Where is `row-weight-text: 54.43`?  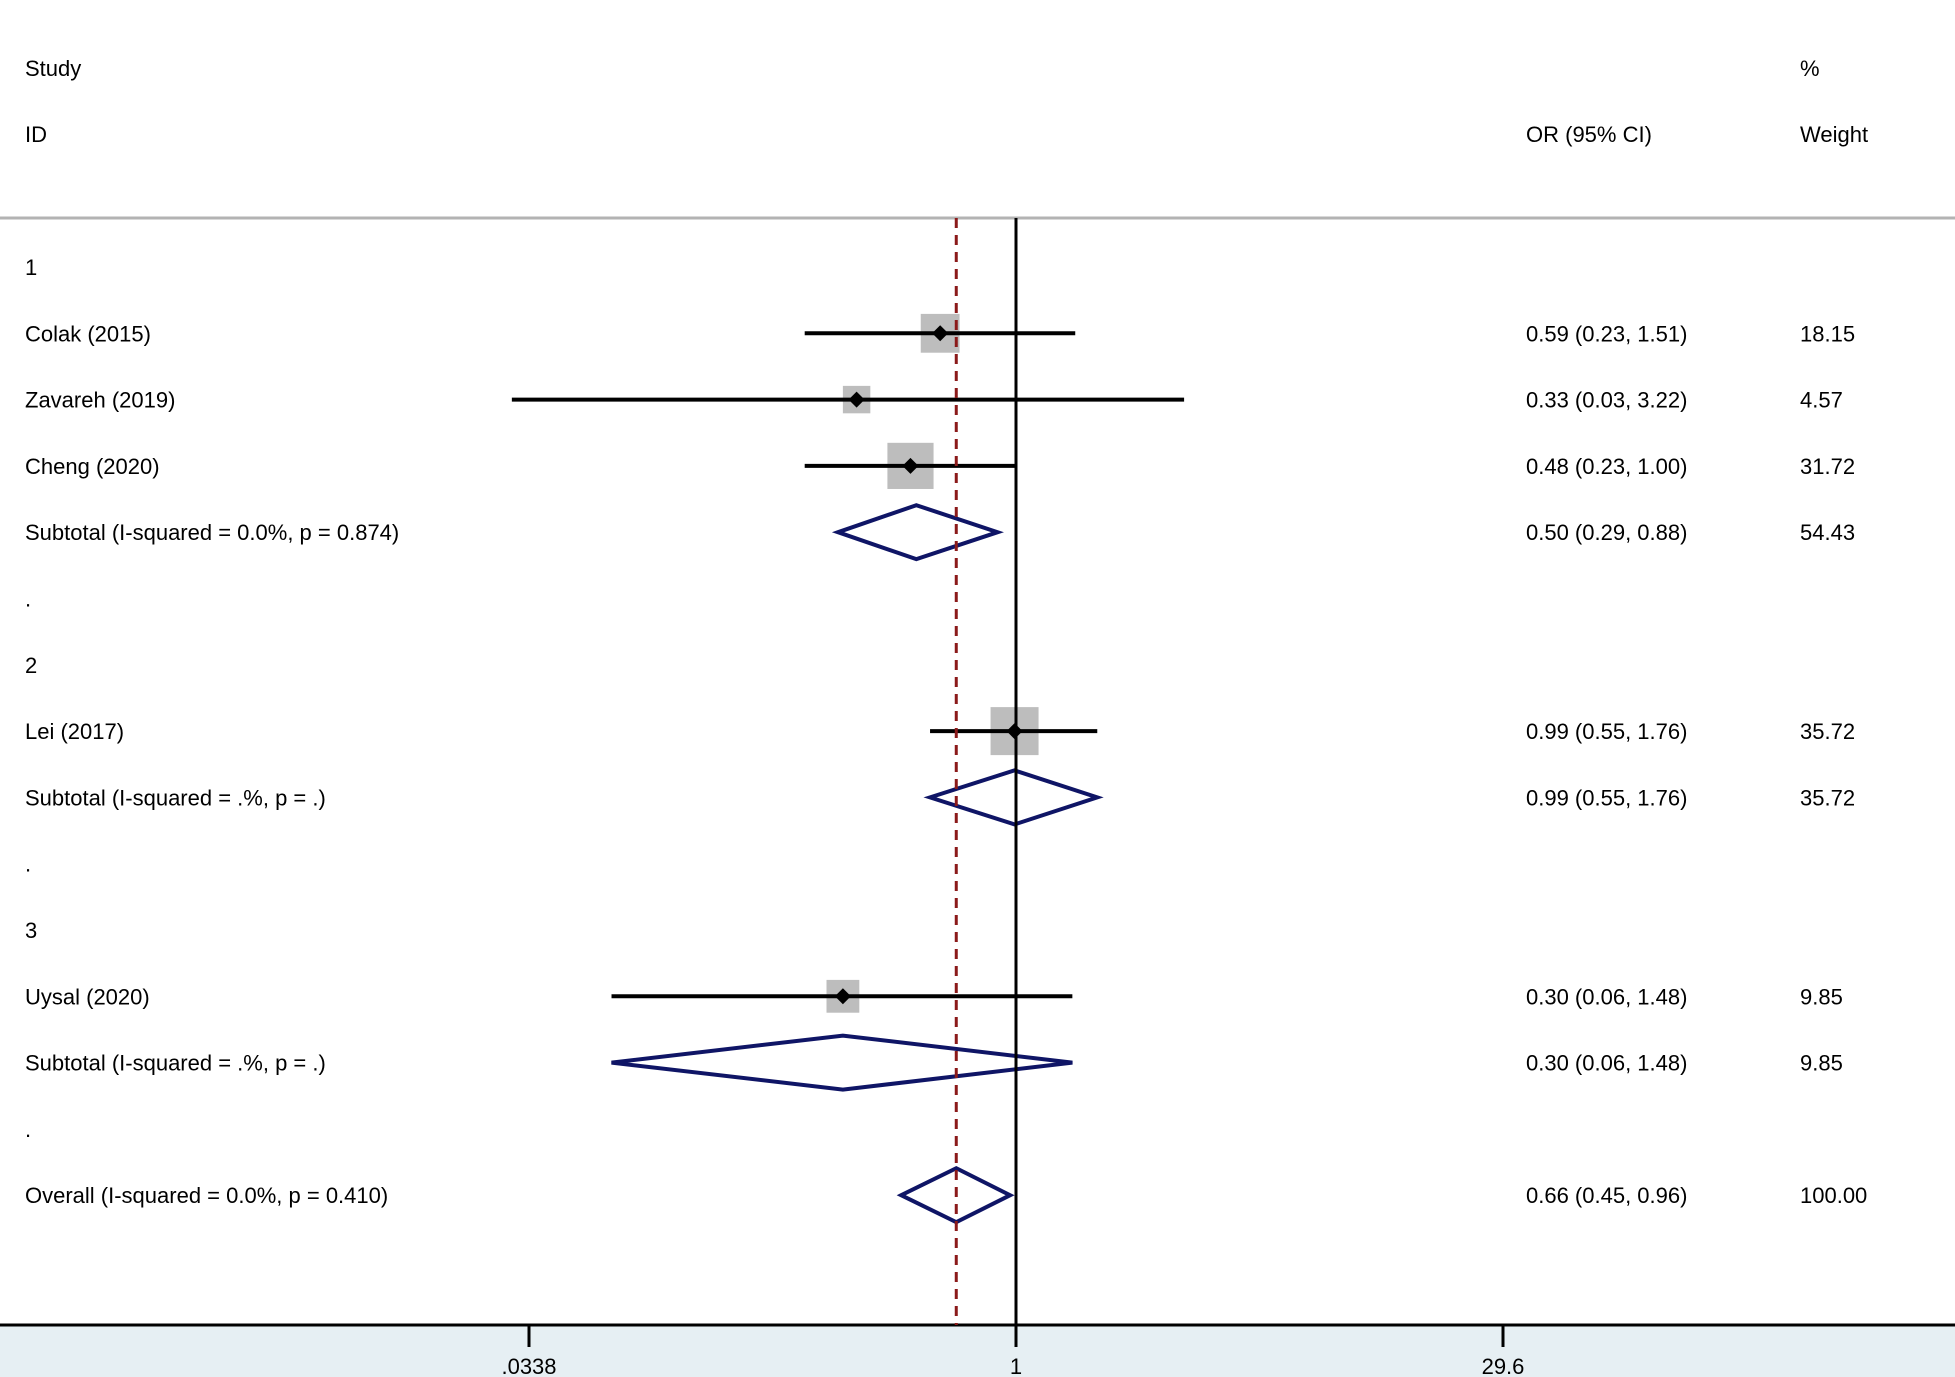 row-weight-text: 54.43 is located at coordinates (1827, 532).